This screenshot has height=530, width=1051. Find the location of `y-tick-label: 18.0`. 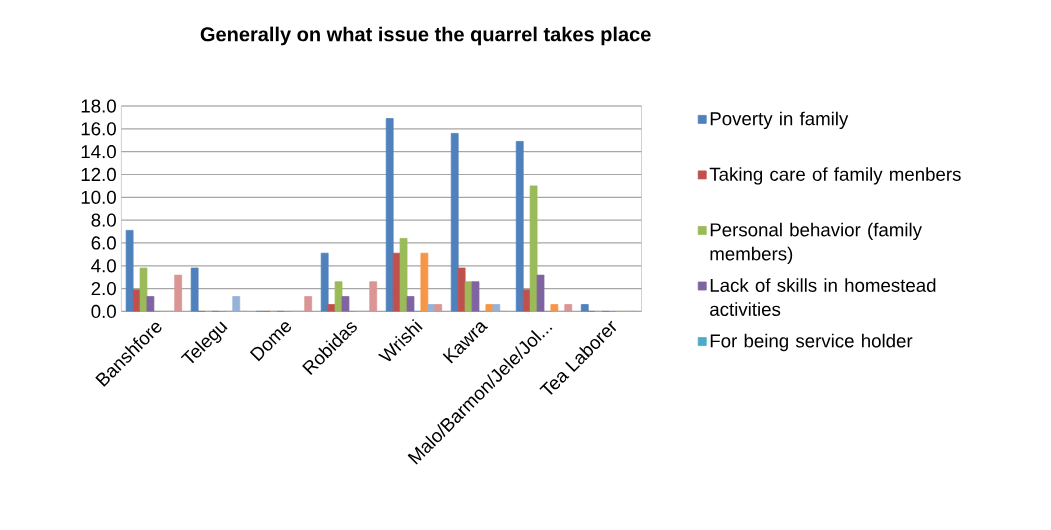

y-tick-label: 18.0 is located at coordinates (98, 106).